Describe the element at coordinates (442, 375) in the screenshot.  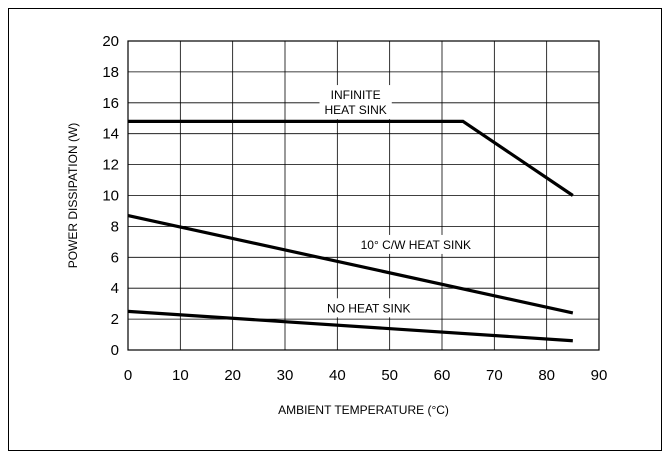
I see `x-tick-label: 60` at that location.